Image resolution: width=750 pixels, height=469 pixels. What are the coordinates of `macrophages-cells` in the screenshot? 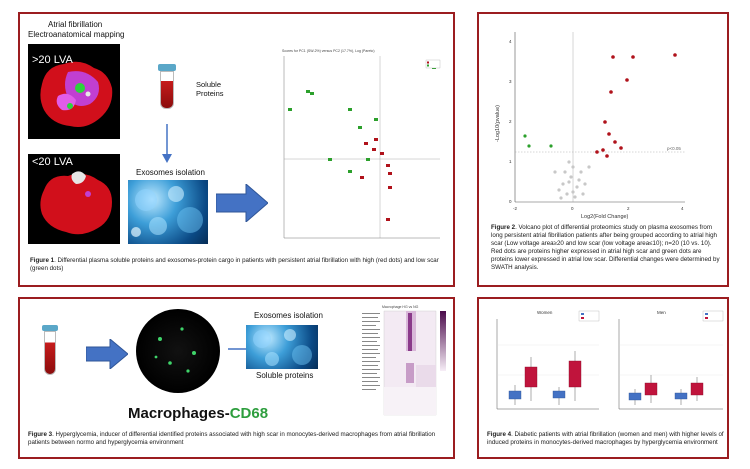 It's located at (175, 350).